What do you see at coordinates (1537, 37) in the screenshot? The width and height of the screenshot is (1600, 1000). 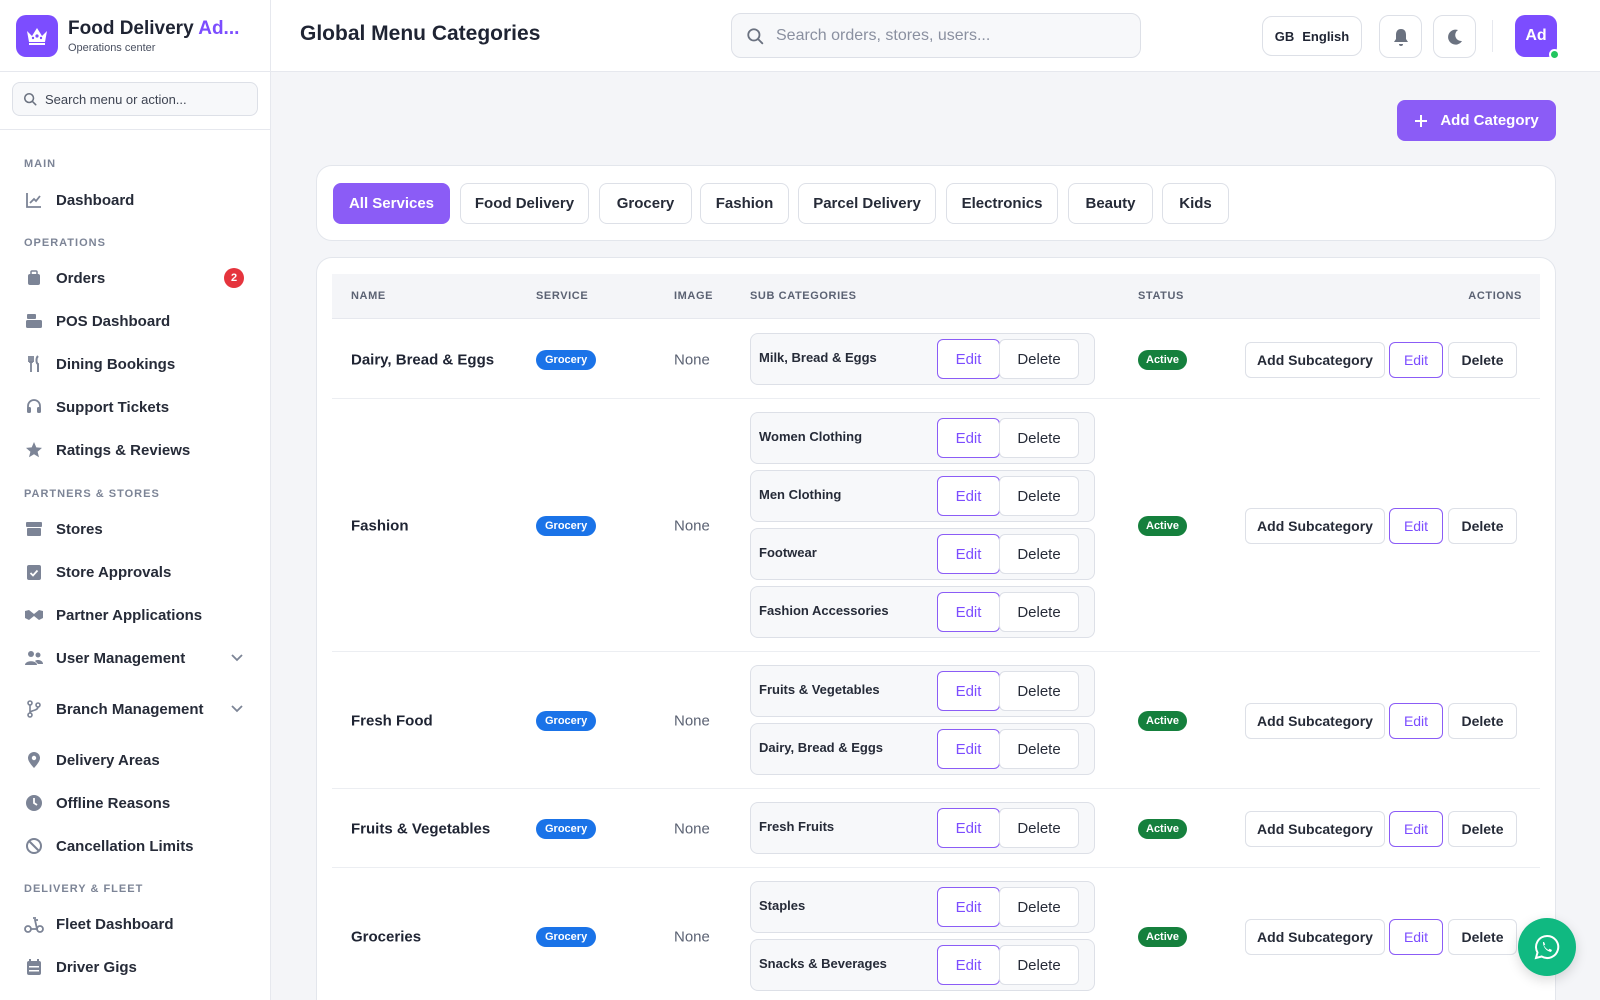 I see `avatar: Ad` at bounding box center [1537, 37].